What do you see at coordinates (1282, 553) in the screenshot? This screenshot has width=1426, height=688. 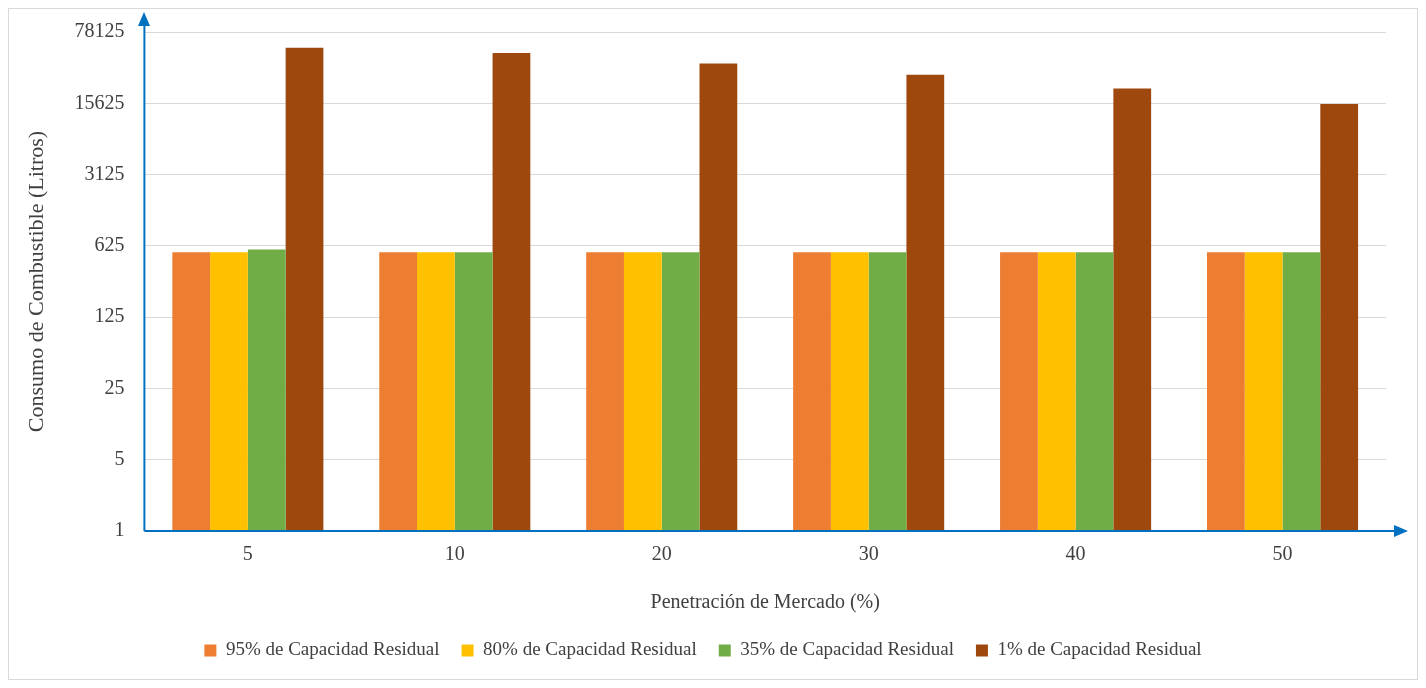 I see `x-tick-label: 50` at bounding box center [1282, 553].